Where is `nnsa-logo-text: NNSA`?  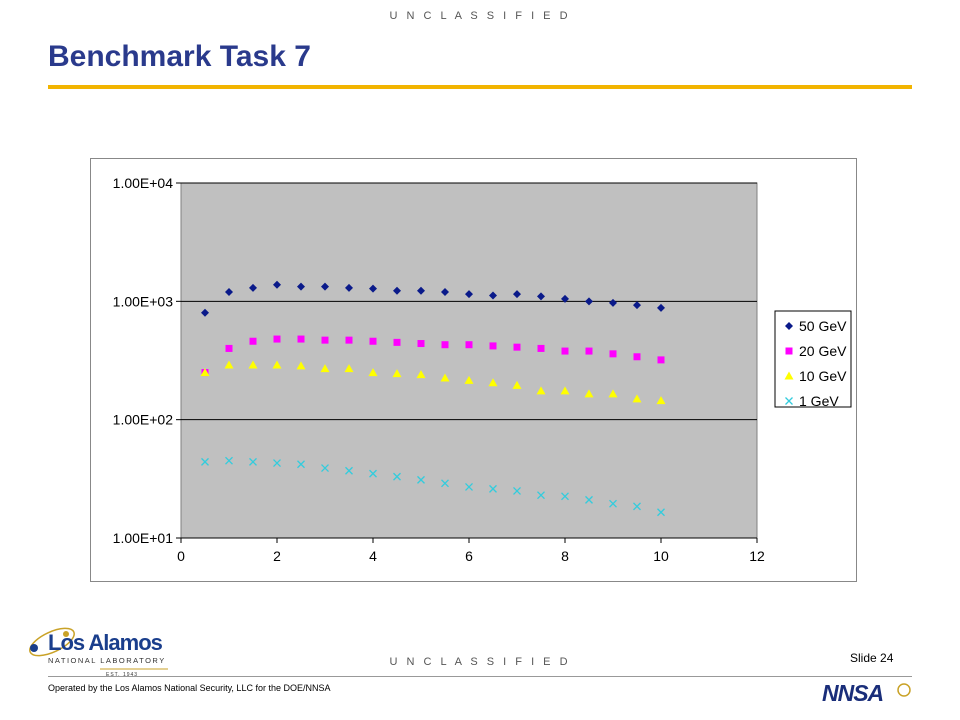
nnsa-logo-text: NNSA is located at coordinates (852, 693).